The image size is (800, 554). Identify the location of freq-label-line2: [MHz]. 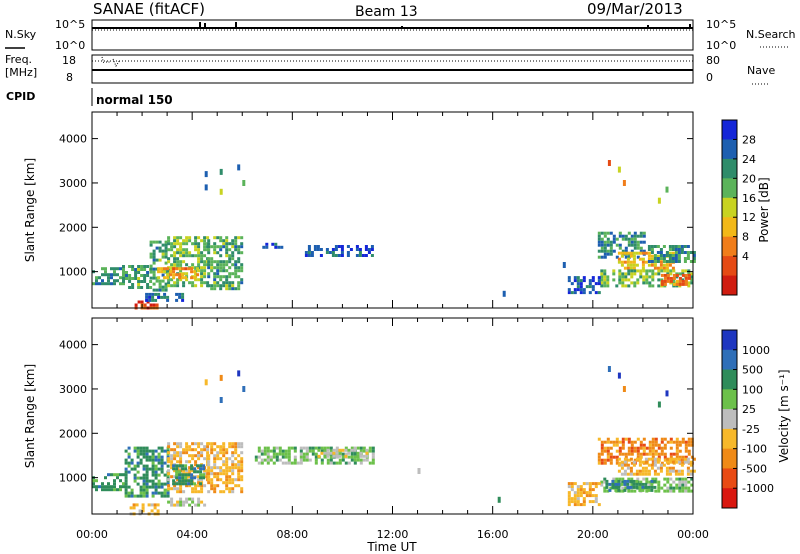
(21, 72).